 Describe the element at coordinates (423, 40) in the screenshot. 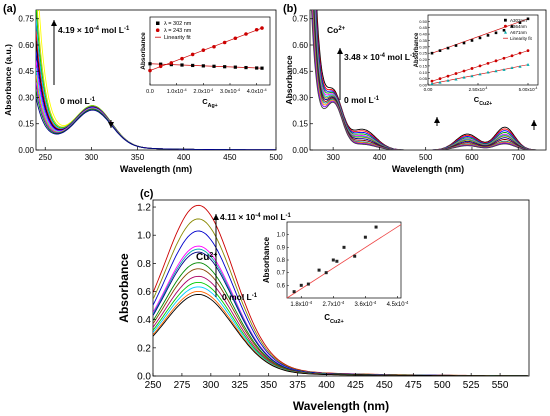

I see `panel-b-inset-ytick-label-7: 0.35` at that location.